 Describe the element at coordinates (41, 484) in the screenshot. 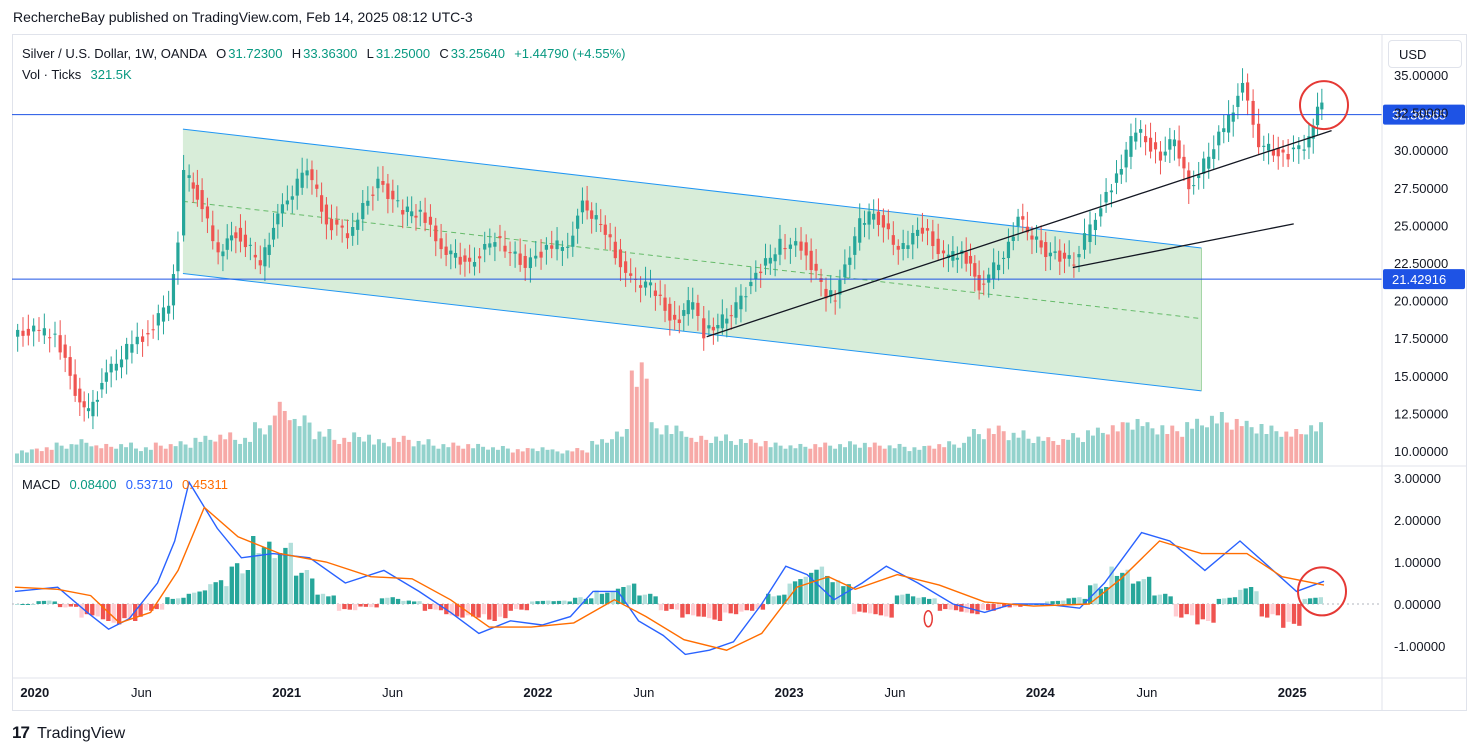

I see `macd-label: MACD` at that location.